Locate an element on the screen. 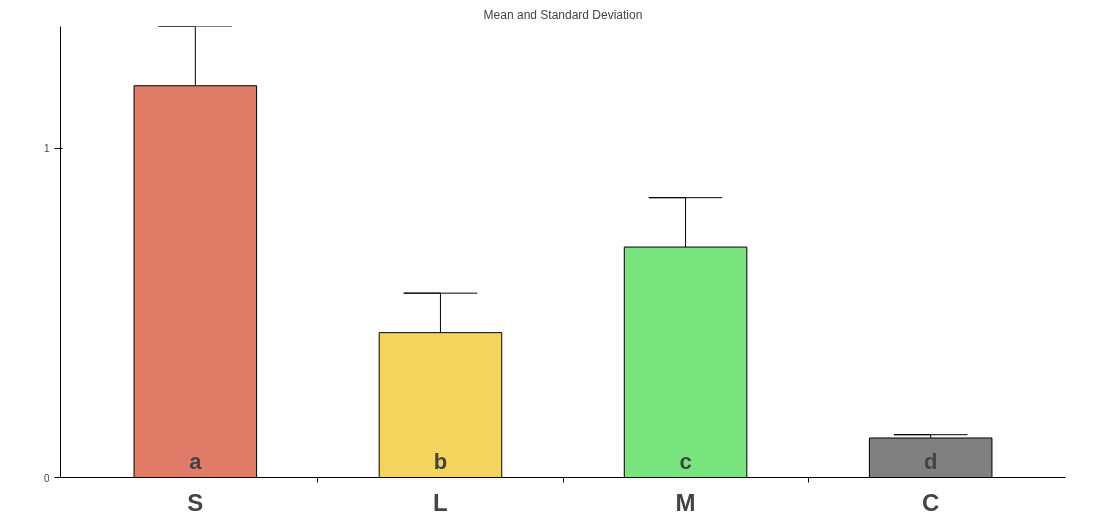  y-tick-label: 1 is located at coordinates (46, 149).